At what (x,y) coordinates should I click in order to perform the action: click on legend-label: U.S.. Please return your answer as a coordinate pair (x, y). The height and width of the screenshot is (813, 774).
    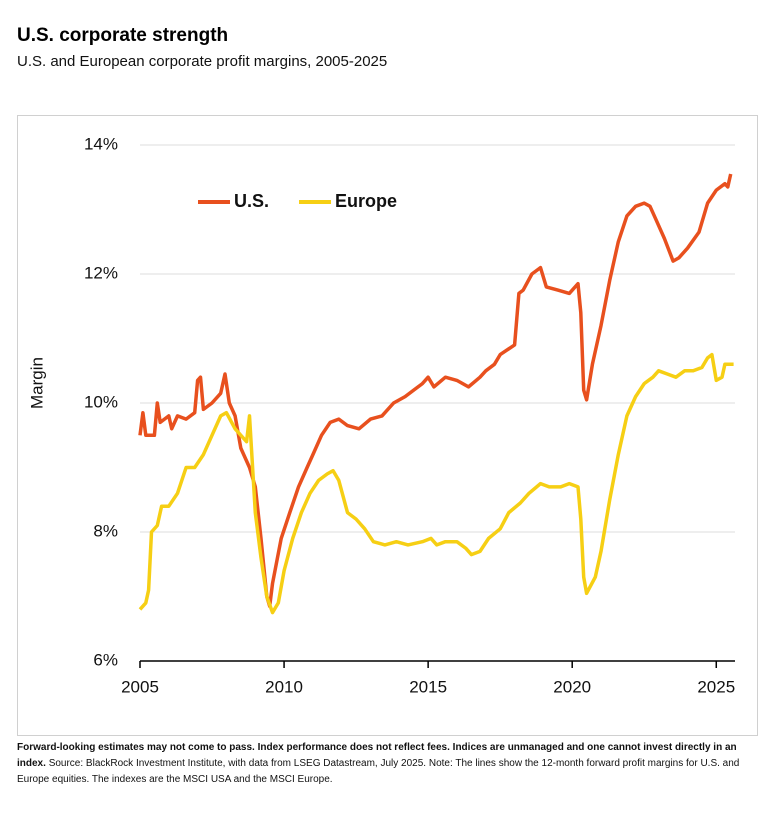
    Looking at the image, I should click on (251, 201).